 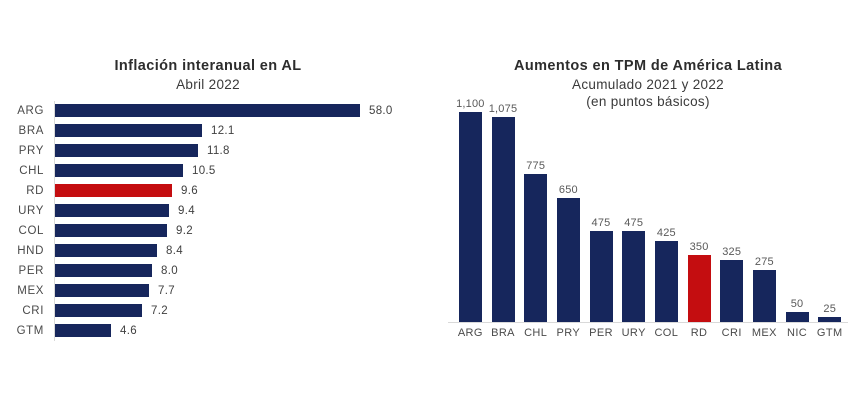 What do you see at coordinates (184, 230) in the screenshot?
I see `value-label: 9.2` at bounding box center [184, 230].